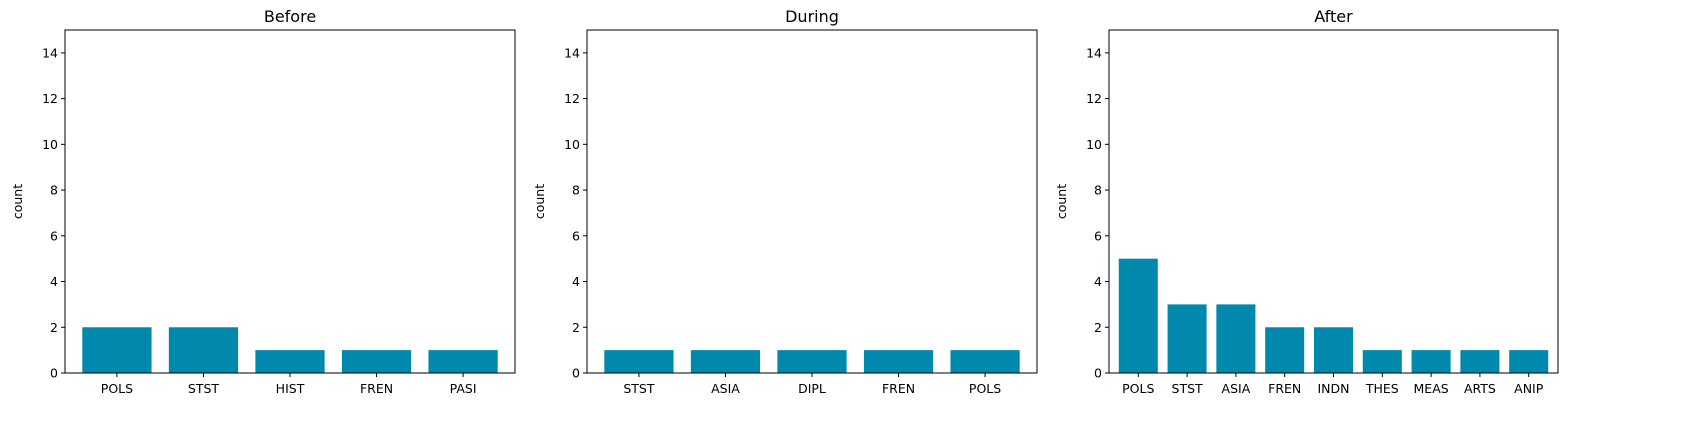  What do you see at coordinates (290, 16) in the screenshot?
I see `chart-title: Before` at bounding box center [290, 16].